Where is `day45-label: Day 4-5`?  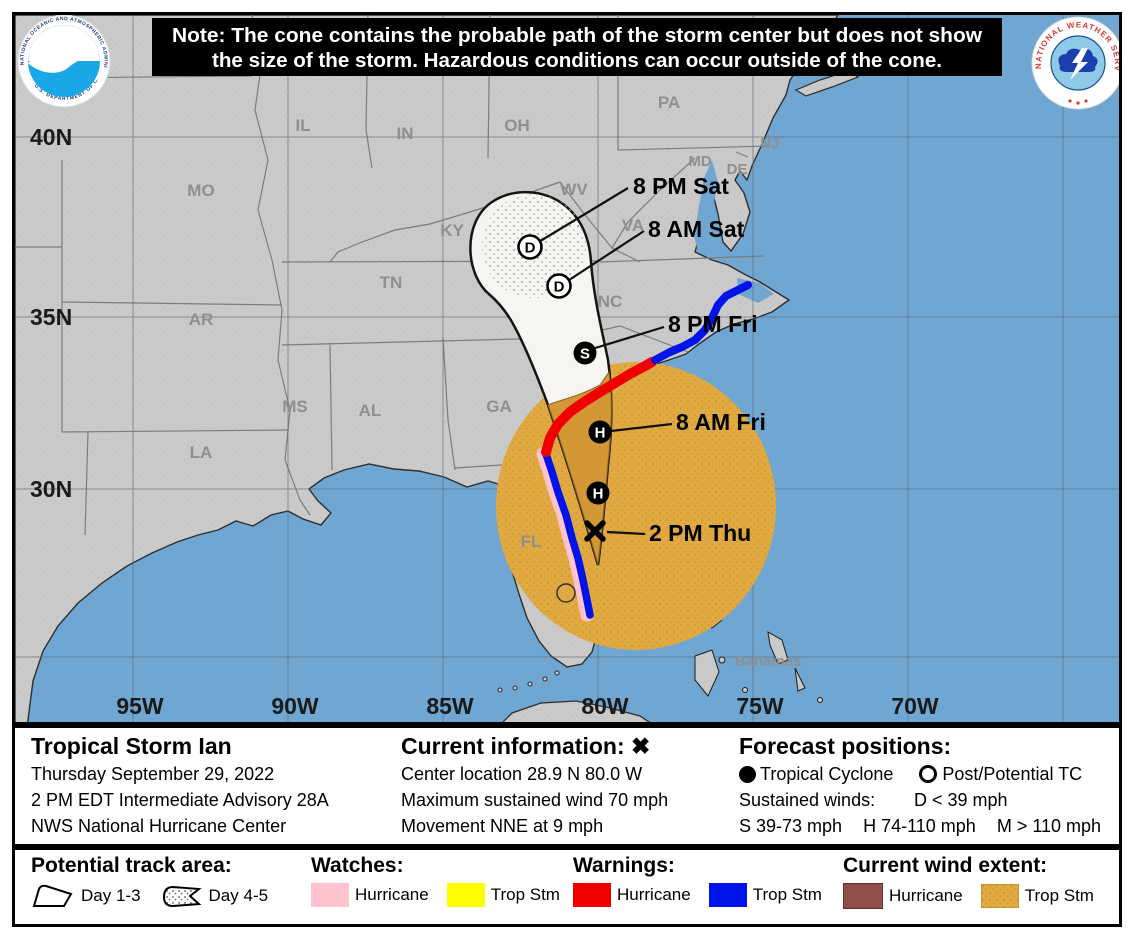
day45-label: Day 4-5 is located at coordinates (238, 895).